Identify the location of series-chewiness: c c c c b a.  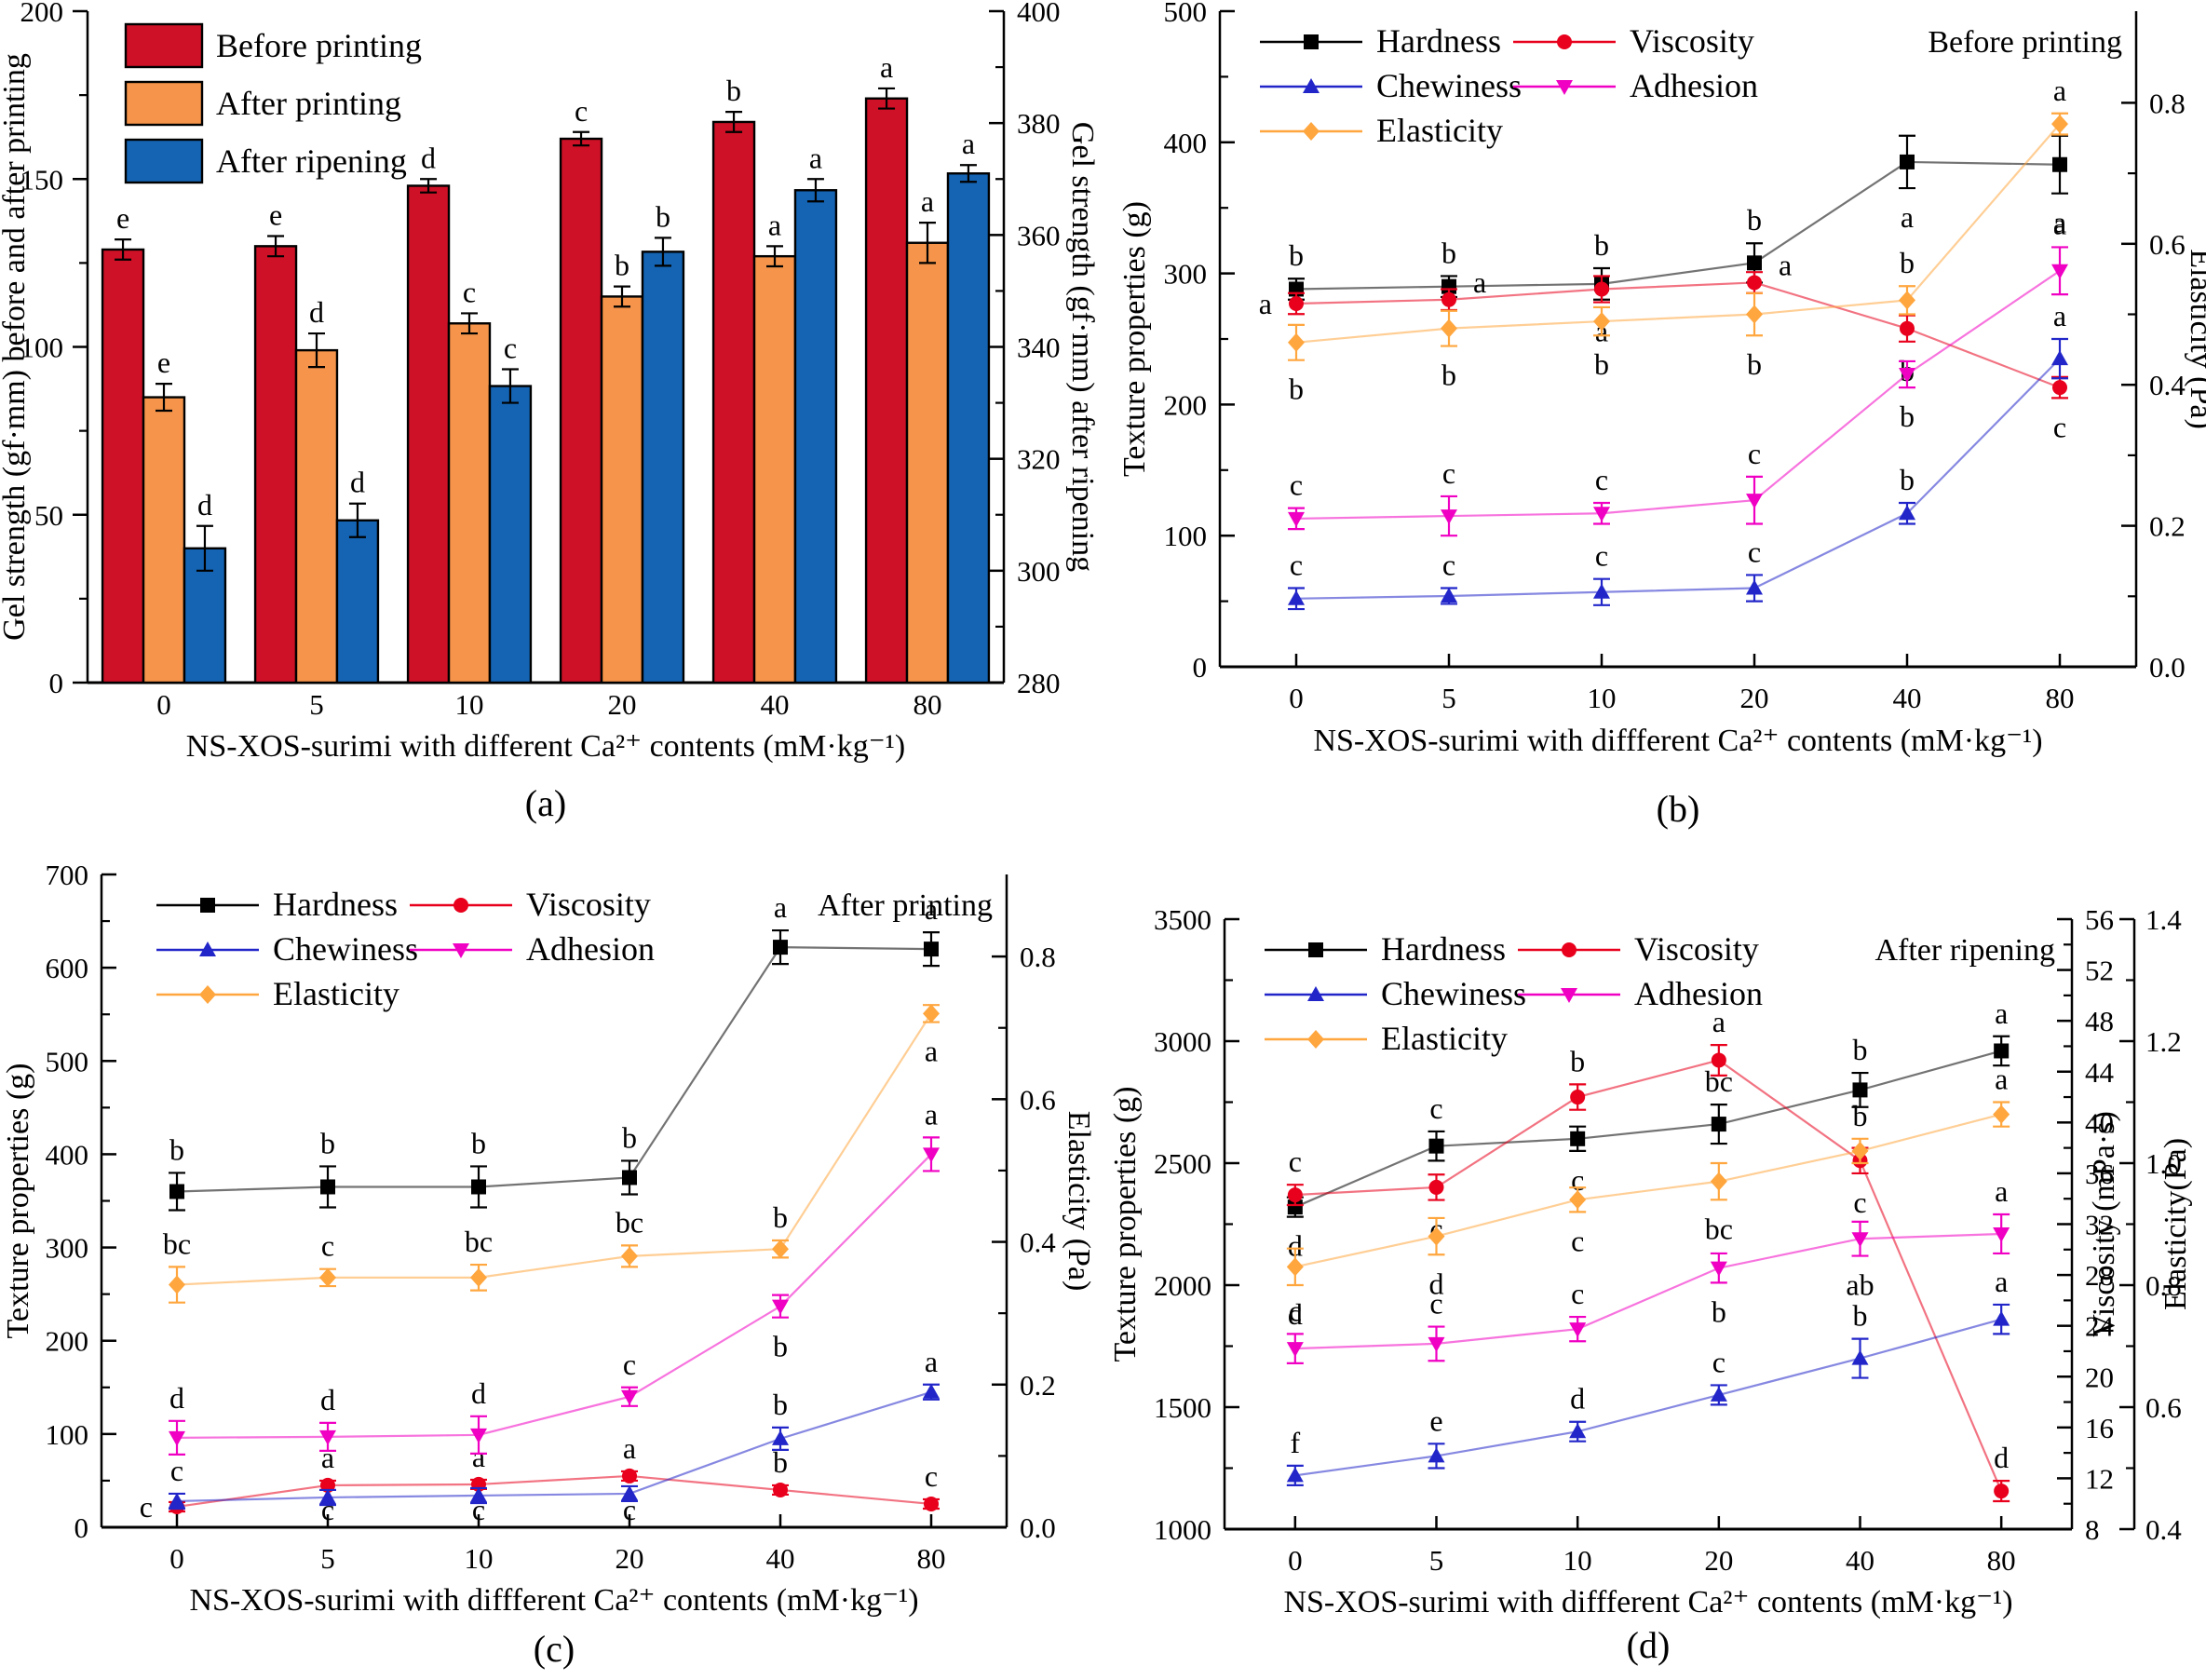
(554, 1435).